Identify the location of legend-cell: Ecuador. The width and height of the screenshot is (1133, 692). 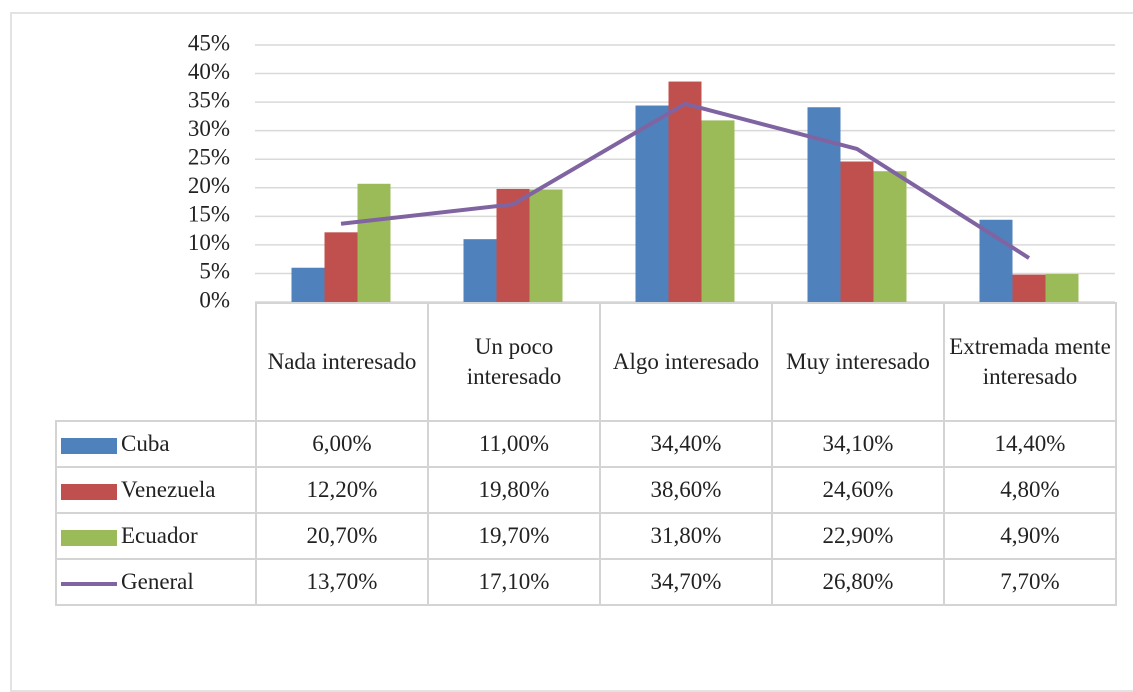
(156, 536).